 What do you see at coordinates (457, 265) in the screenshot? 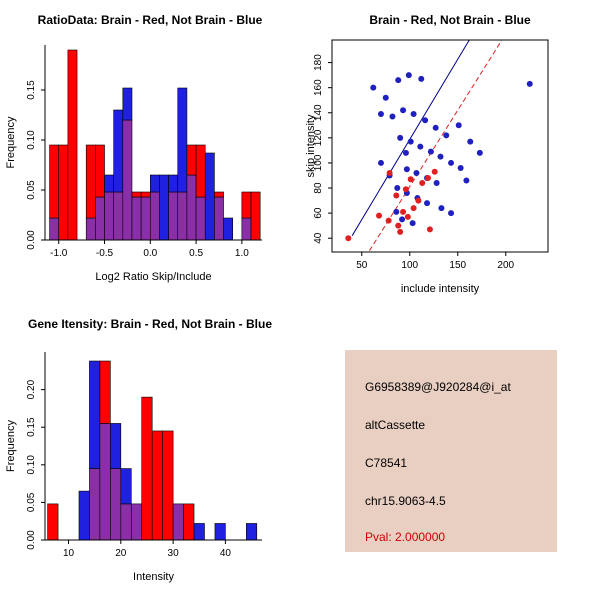
I see `svg-text: 150` at bounding box center [457, 265].